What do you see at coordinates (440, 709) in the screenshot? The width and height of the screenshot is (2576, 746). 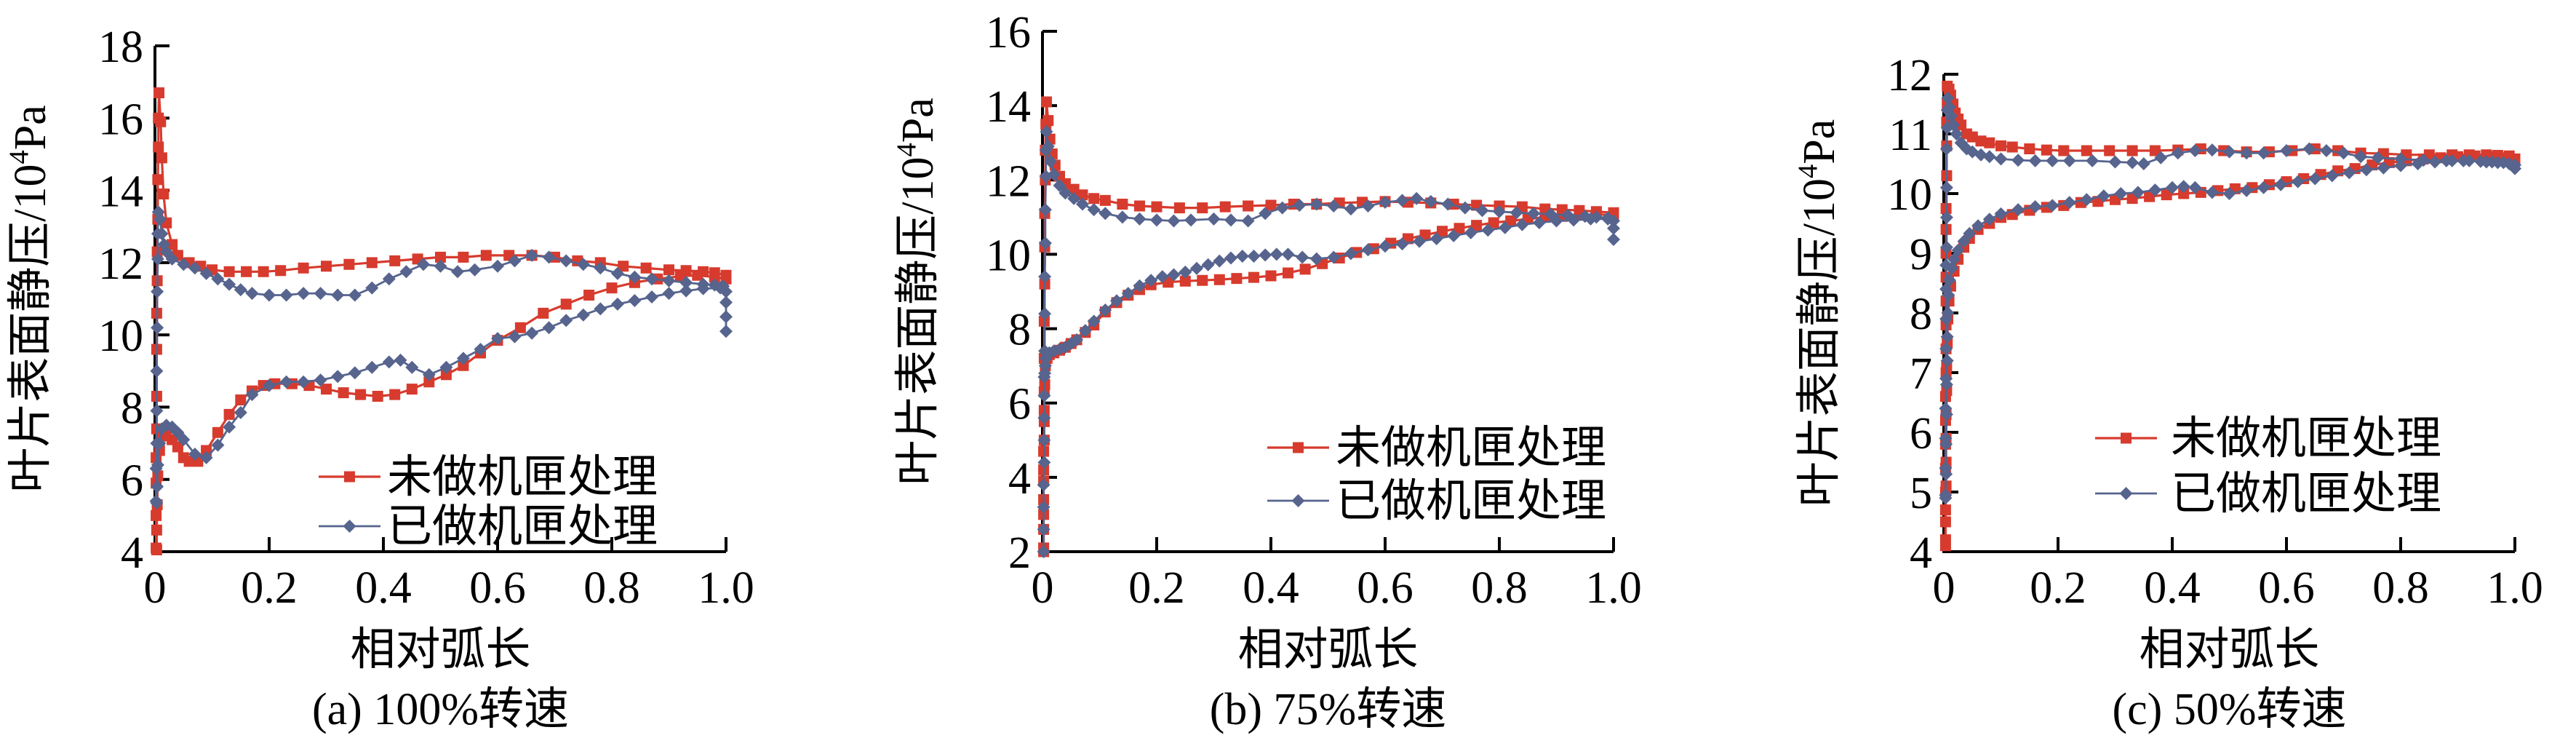 I see `chart-caption: (a) 100%转速` at bounding box center [440, 709].